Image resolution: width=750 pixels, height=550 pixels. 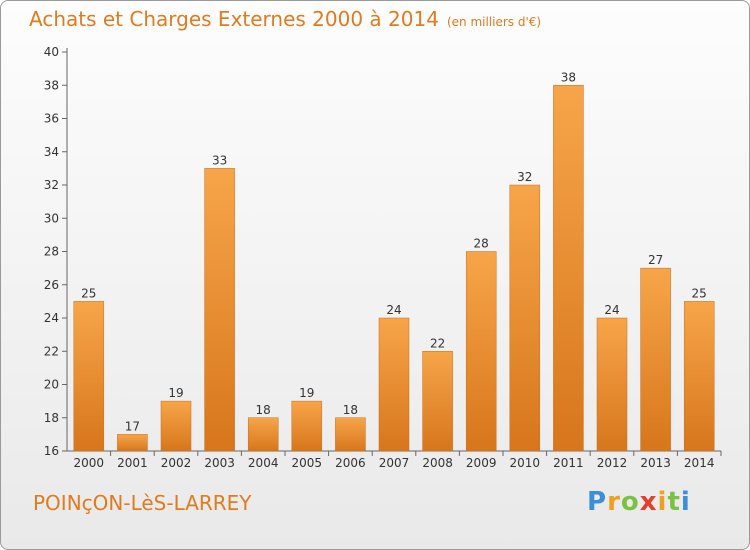 What do you see at coordinates (639, 502) in the screenshot?
I see `proxiti-logo: Proxiti` at bounding box center [639, 502].